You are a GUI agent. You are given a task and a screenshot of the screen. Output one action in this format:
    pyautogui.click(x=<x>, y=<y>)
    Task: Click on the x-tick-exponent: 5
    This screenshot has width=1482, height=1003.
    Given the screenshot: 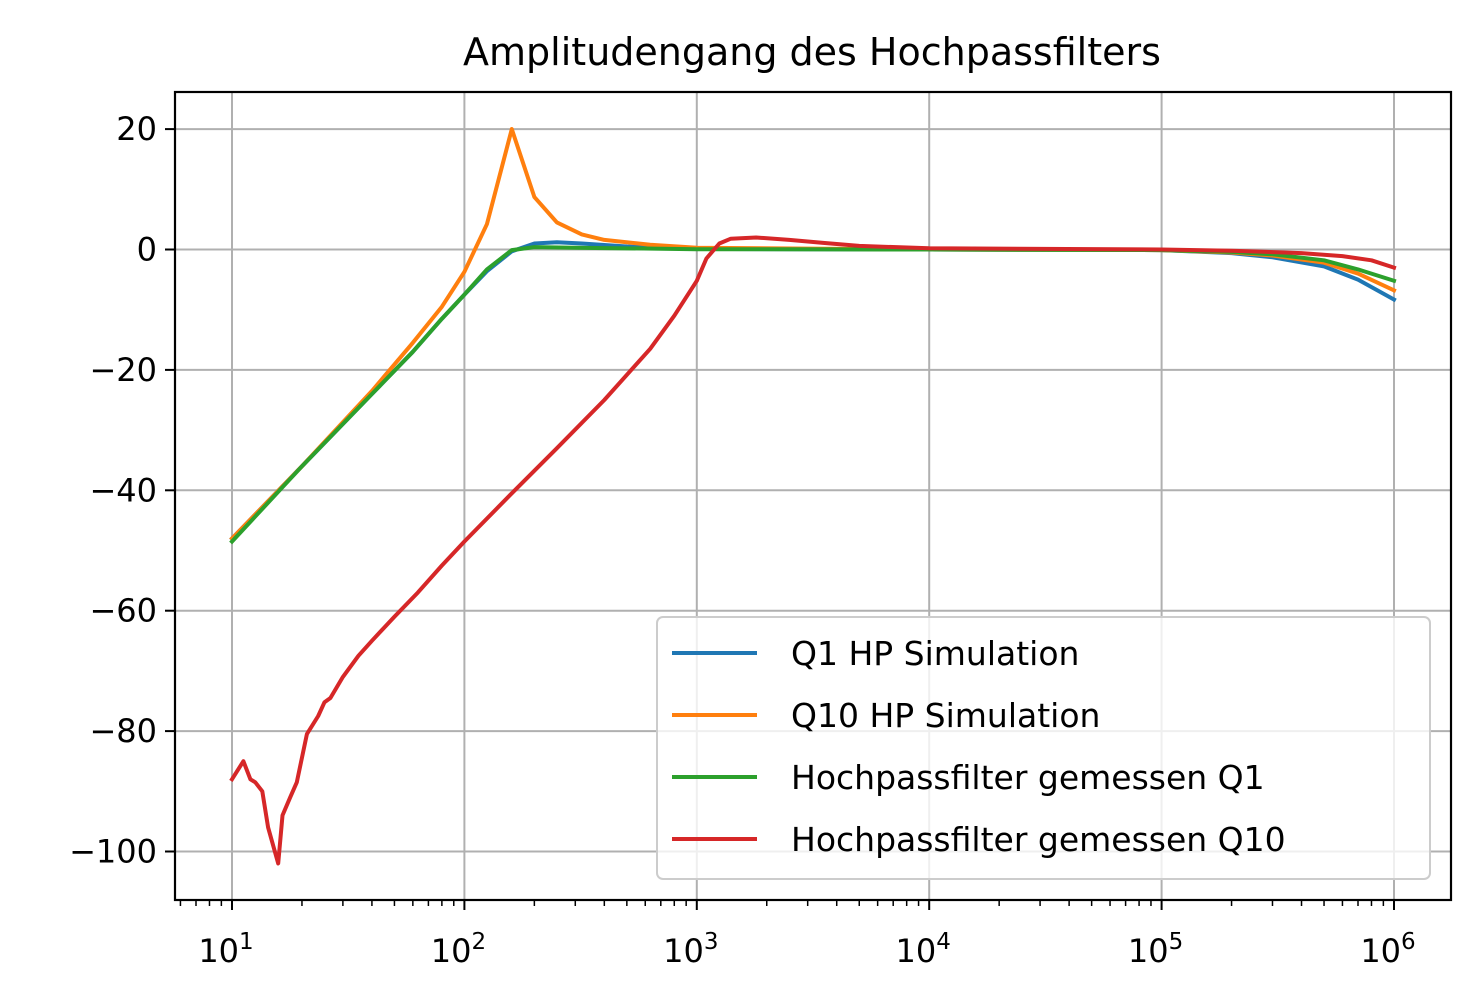 What is the action you would take?
    pyautogui.click(x=1176, y=942)
    